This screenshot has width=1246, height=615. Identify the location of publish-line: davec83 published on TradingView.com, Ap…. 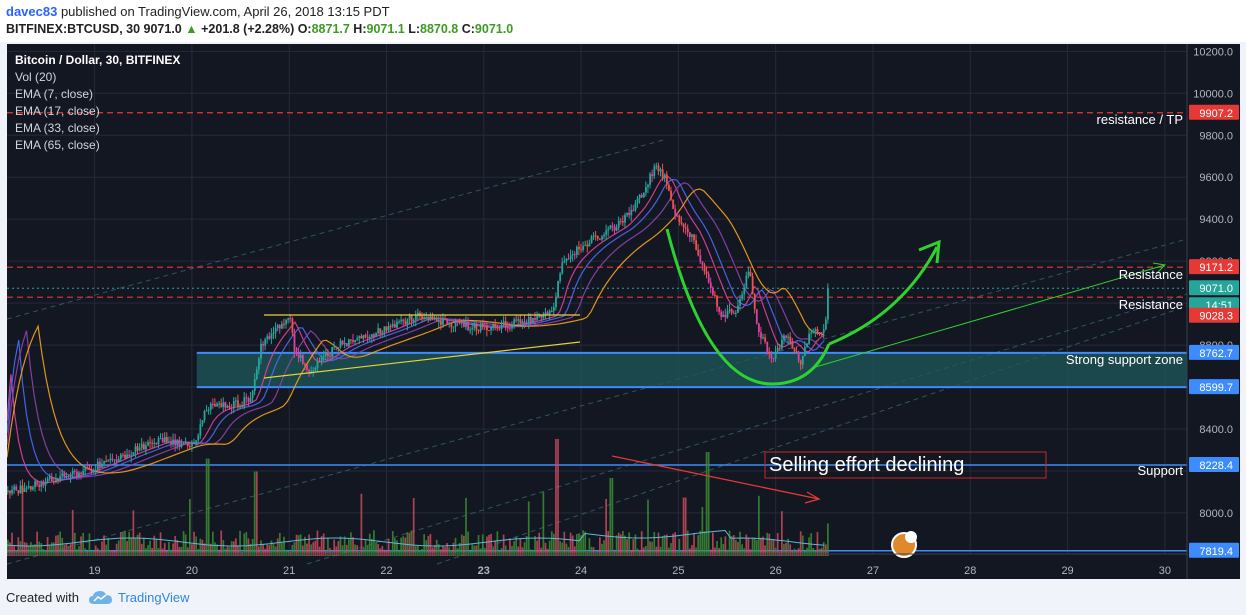
(198, 11).